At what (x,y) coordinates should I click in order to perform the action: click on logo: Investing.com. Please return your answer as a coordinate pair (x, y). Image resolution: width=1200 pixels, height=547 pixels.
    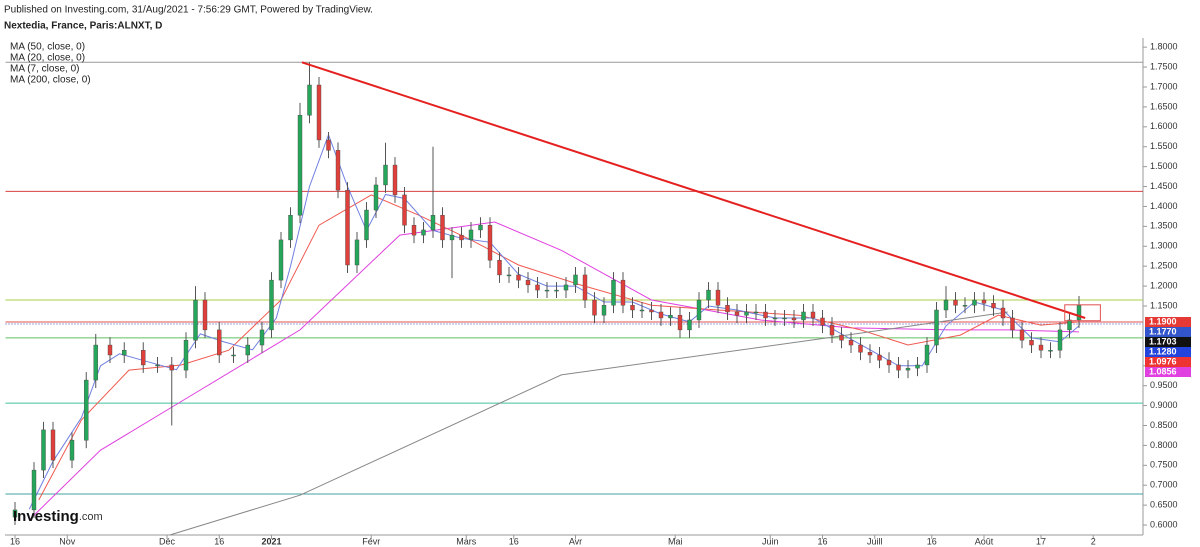
    Looking at the image, I should click on (58, 516).